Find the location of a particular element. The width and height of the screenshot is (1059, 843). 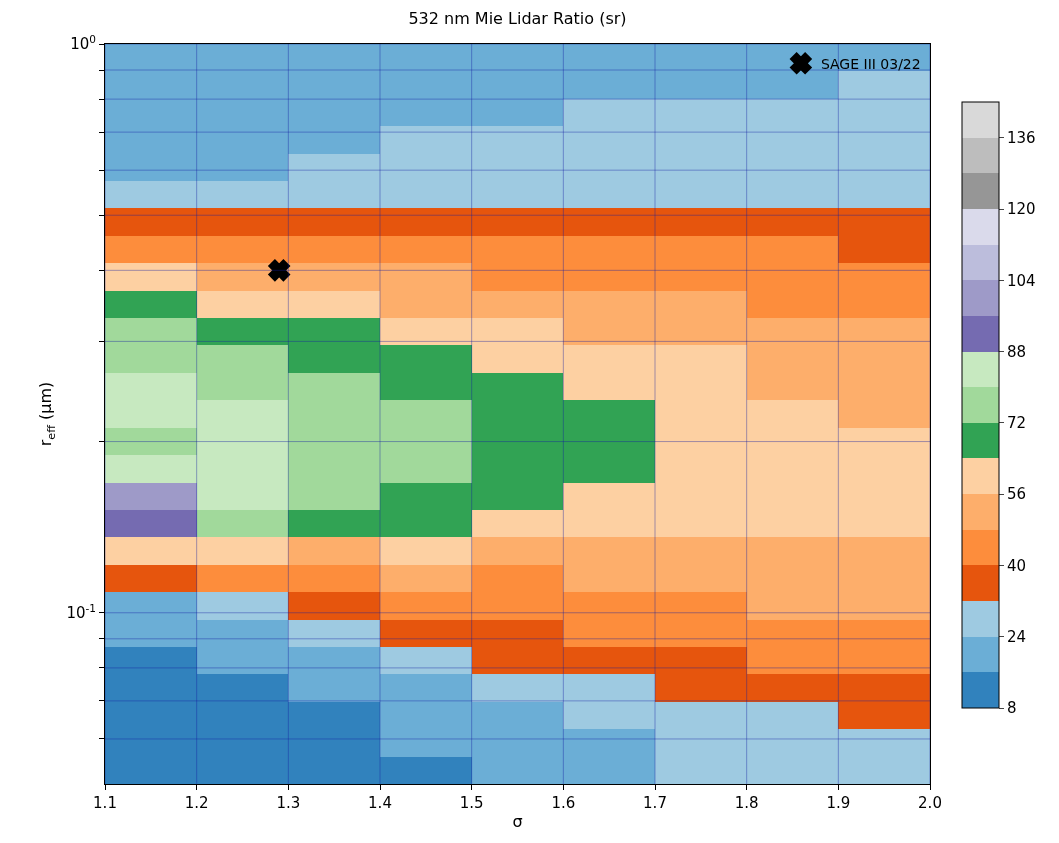

x-axis-title: σ is located at coordinates (517, 821).